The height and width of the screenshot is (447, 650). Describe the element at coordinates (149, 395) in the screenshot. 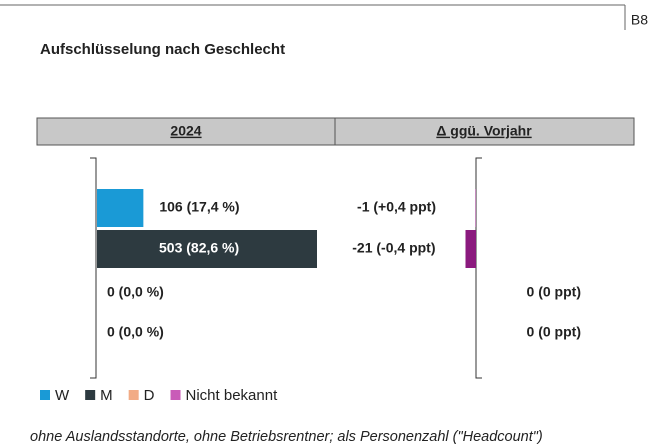

I see `legend-label: D` at that location.